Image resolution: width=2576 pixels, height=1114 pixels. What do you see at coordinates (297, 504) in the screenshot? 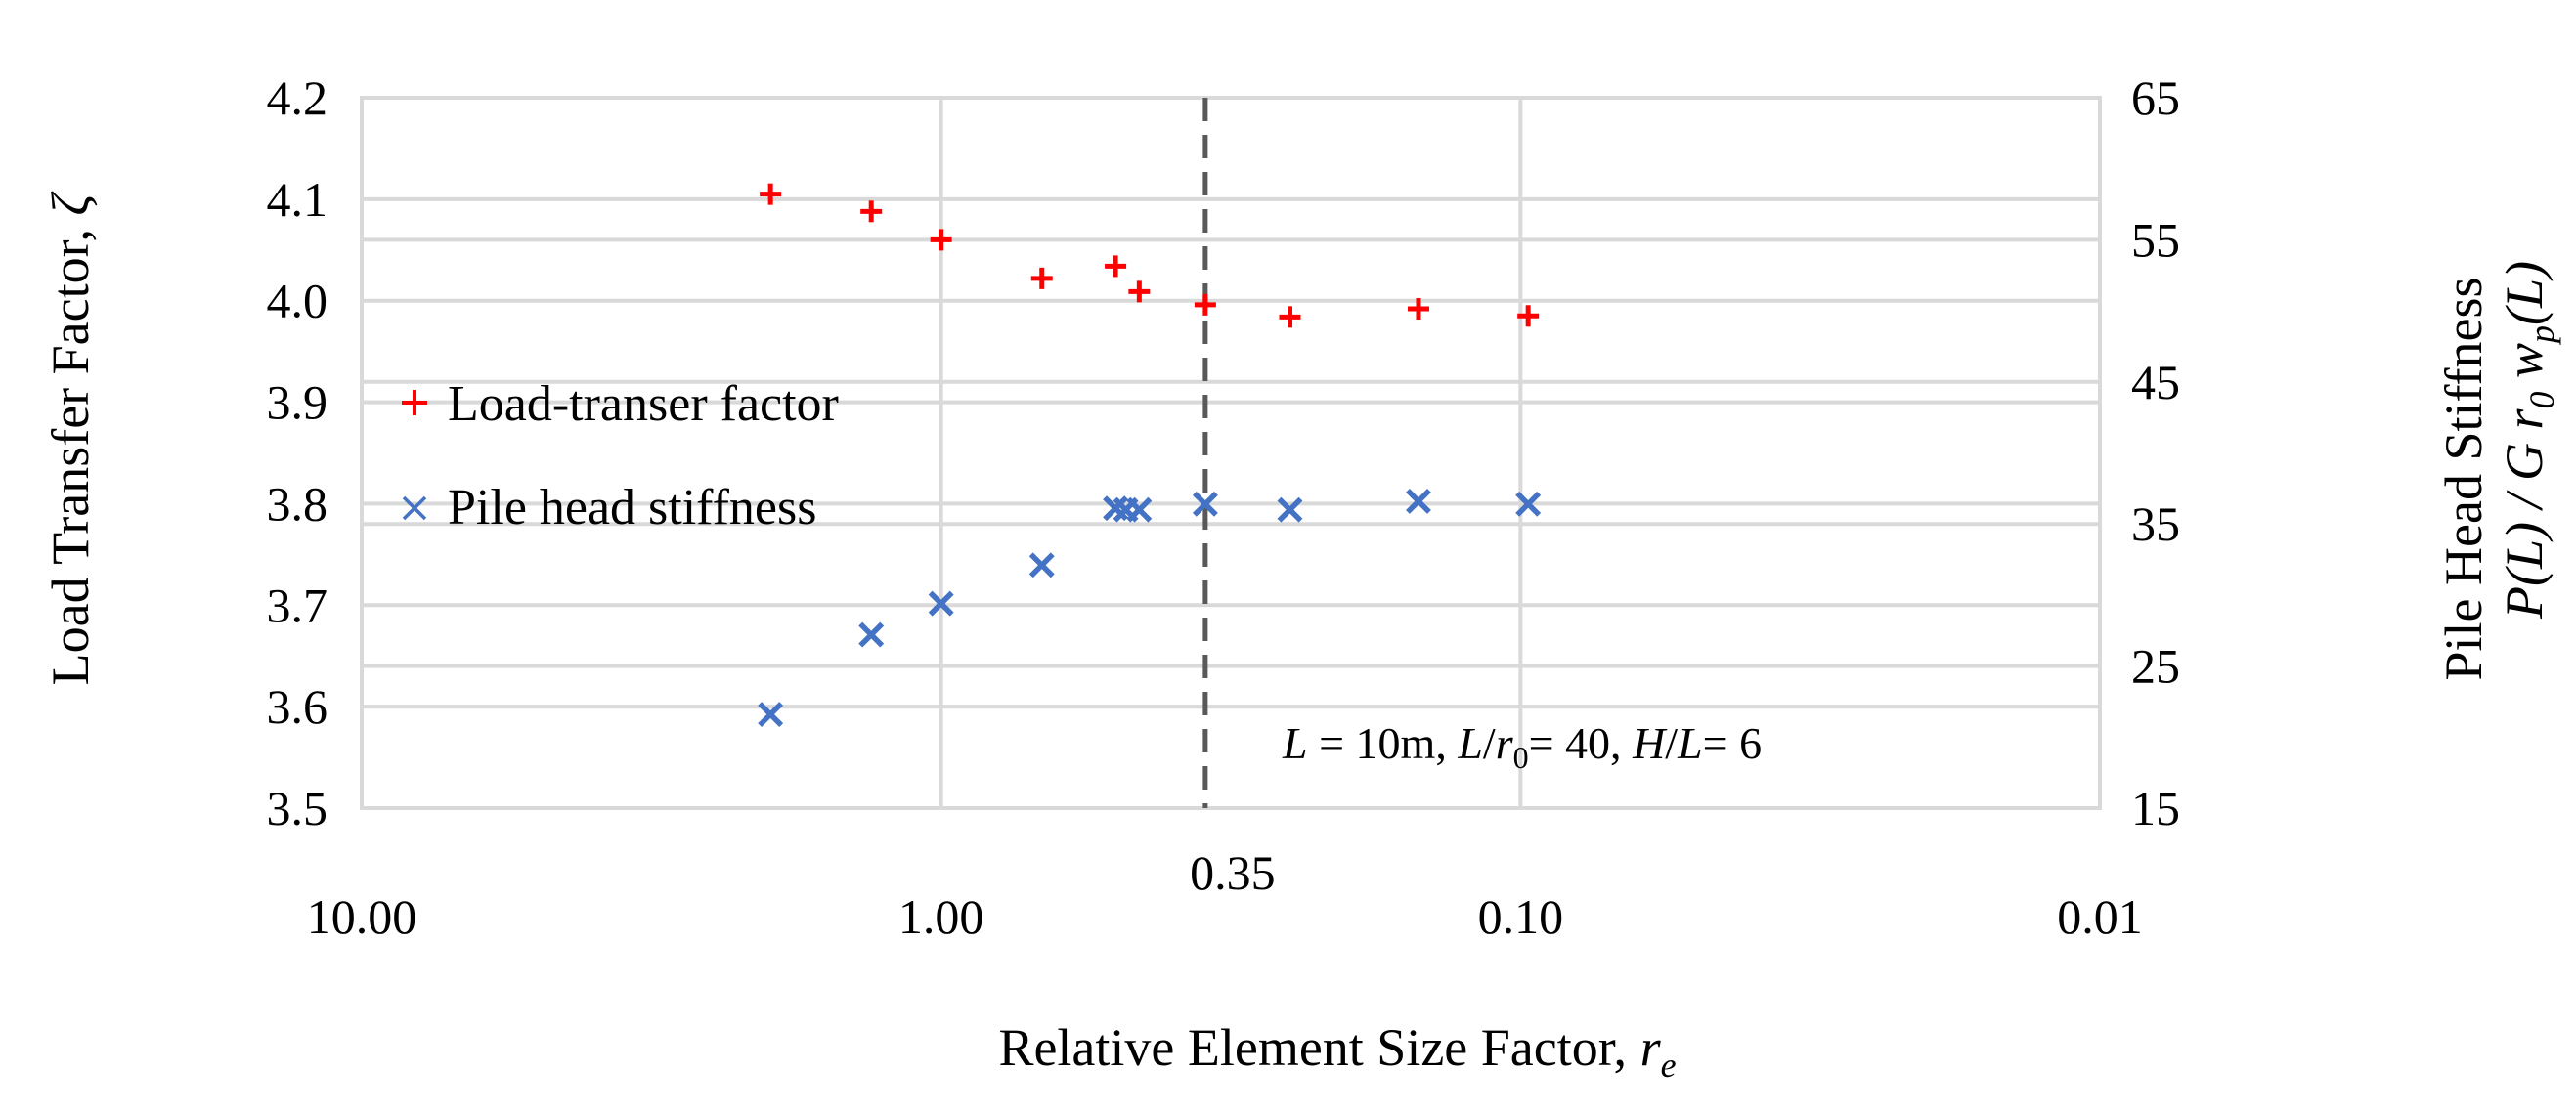
I see `left-tick-label: 3.8` at bounding box center [297, 504].